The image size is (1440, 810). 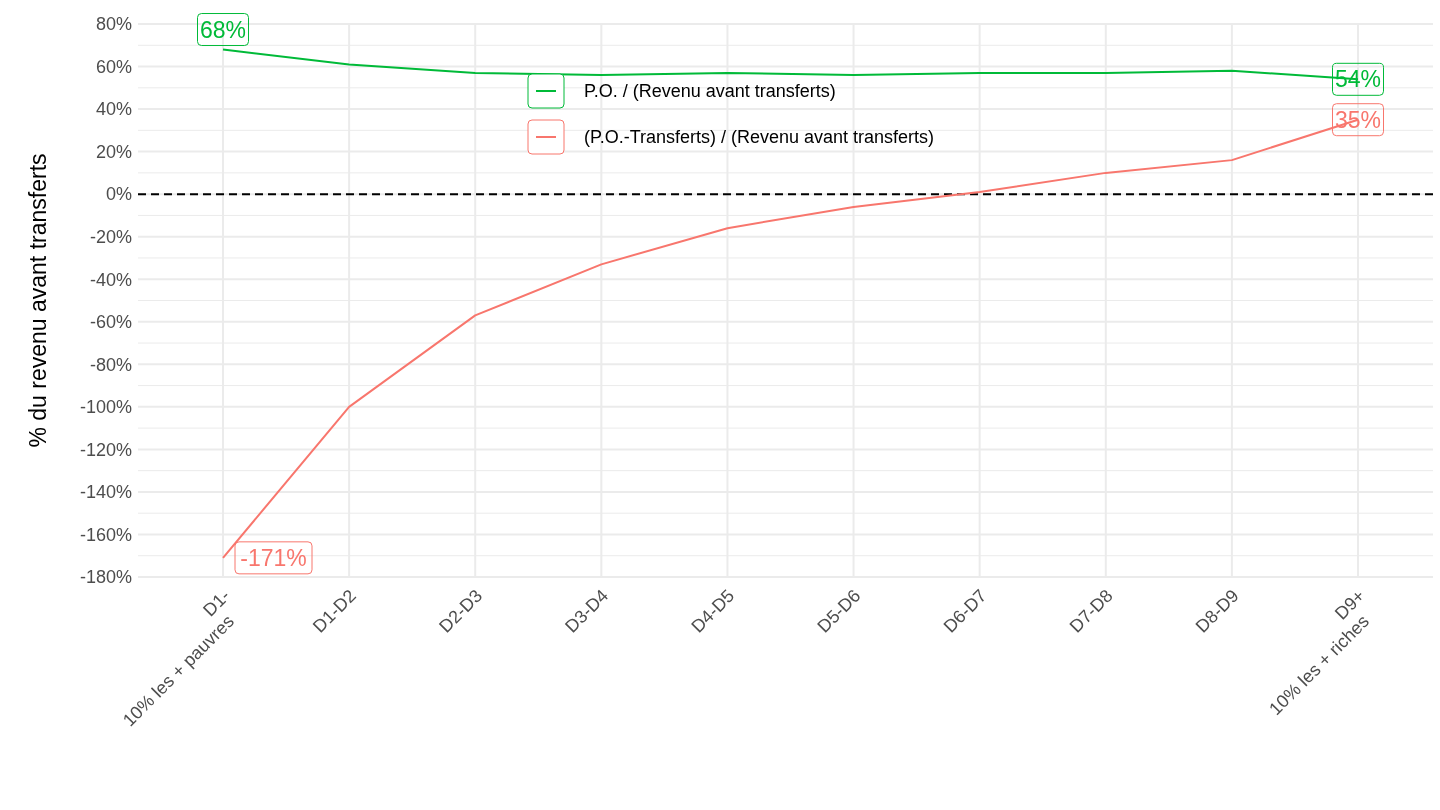 I want to click on y-tick-label: -40%, so click(x=110, y=279).